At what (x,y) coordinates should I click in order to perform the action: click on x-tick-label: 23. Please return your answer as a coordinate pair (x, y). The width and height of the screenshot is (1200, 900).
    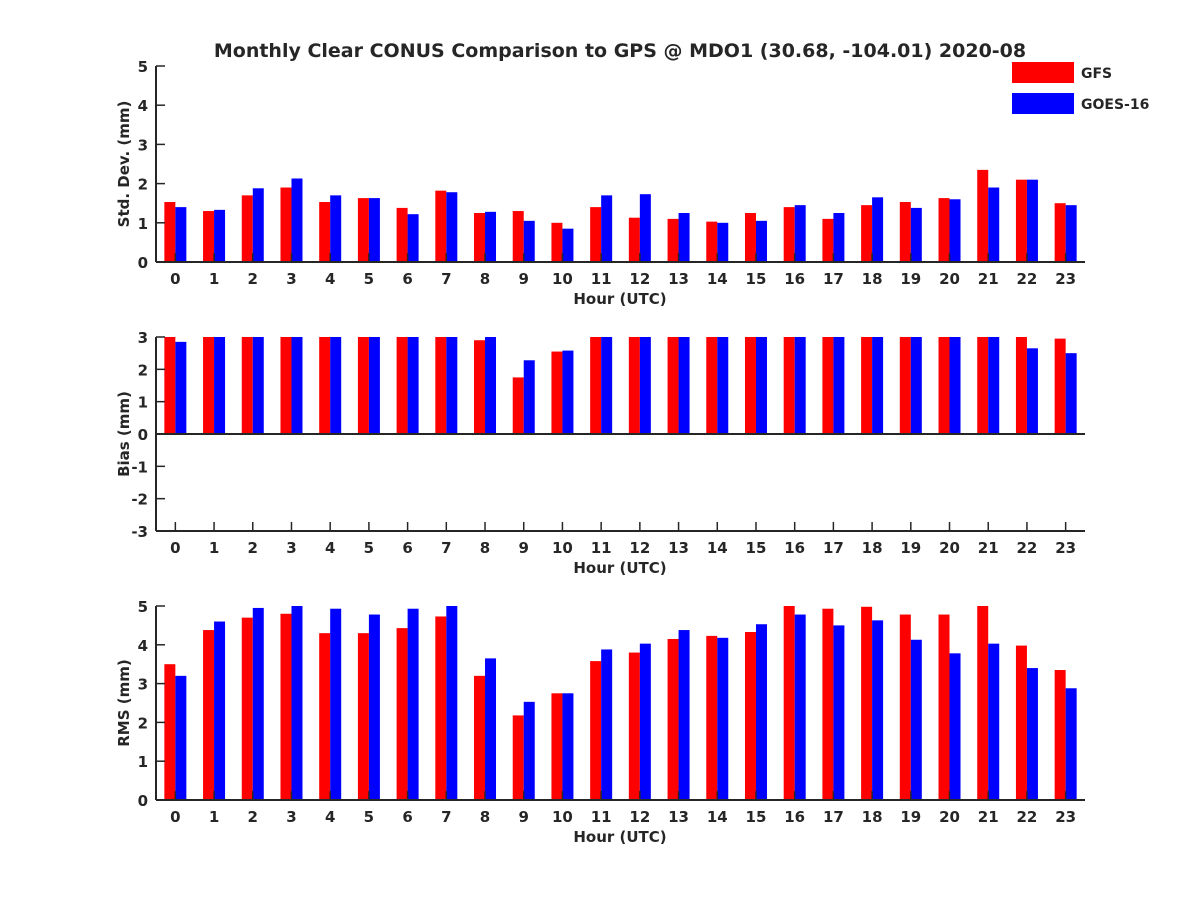
    Looking at the image, I should click on (1065, 548).